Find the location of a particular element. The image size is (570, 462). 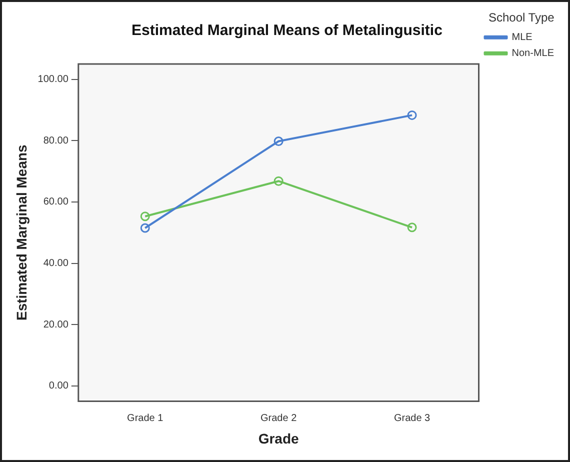

legend-label: Non-MLE is located at coordinates (533, 54).